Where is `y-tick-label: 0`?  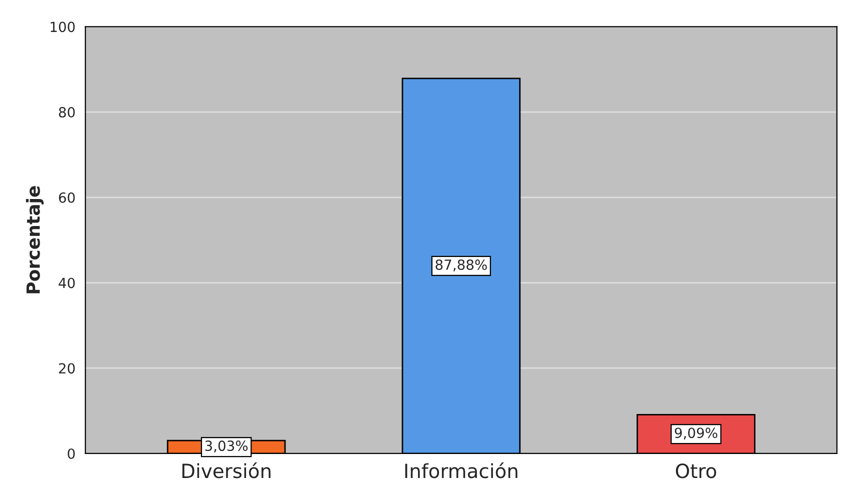 y-tick-label: 0 is located at coordinates (71, 453).